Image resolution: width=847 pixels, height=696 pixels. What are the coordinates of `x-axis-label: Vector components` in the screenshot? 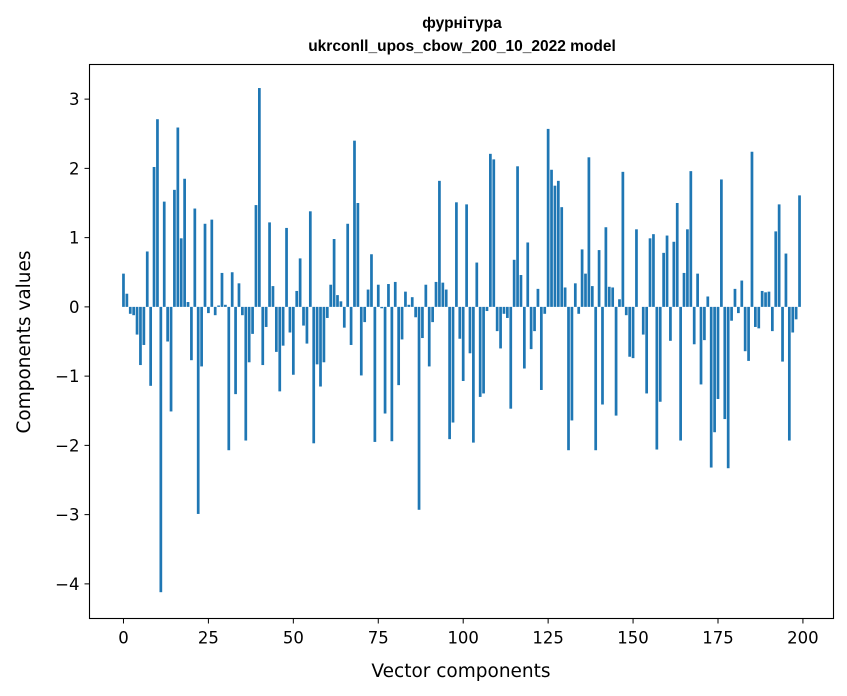 It's located at (460, 671).